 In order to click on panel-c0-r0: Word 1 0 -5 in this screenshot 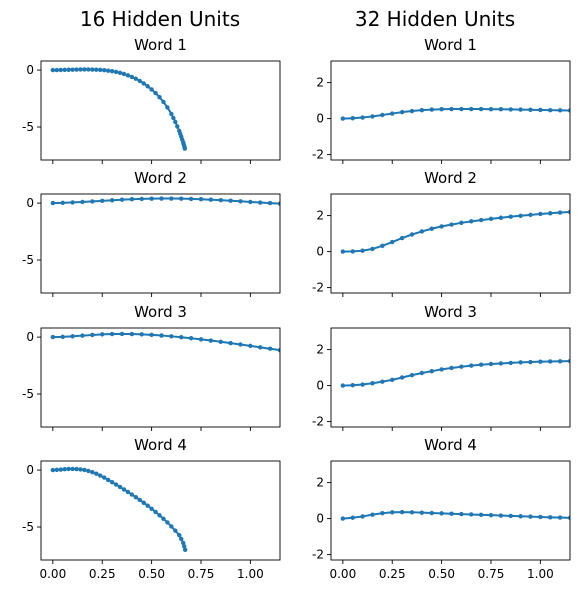, I will do `click(151, 100)`.